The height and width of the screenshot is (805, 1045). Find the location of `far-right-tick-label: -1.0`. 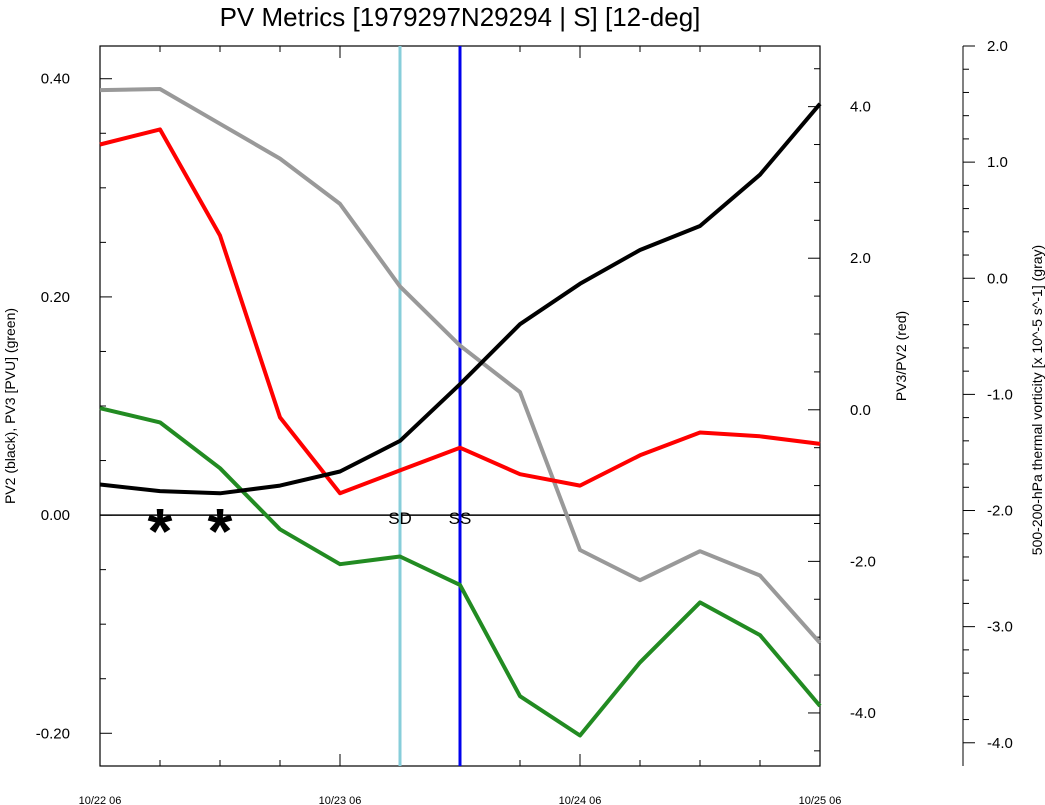

far-right-tick-label: -1.0 is located at coordinates (1000, 394).